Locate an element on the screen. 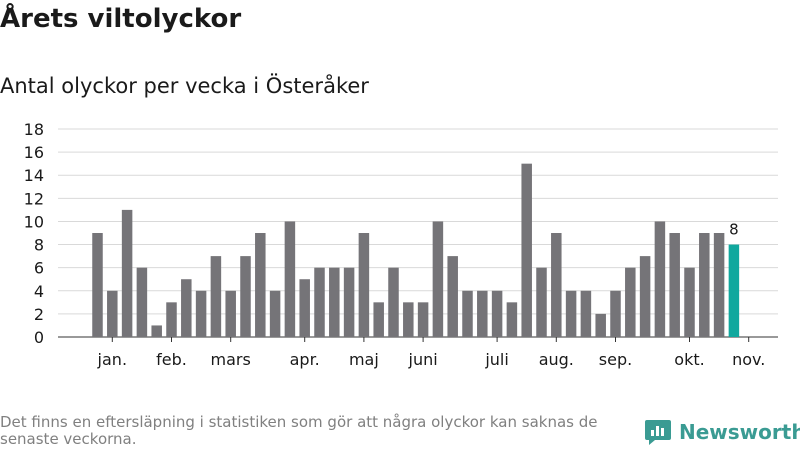 This screenshot has width=800, height=450. y-tick-label: 16 is located at coordinates (34, 152).